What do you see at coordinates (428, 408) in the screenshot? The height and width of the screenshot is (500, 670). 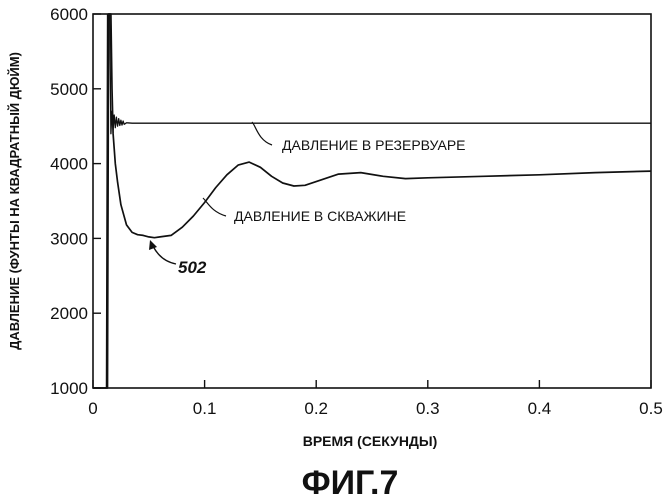 I see `x-tick-label: 0.3` at bounding box center [428, 408].